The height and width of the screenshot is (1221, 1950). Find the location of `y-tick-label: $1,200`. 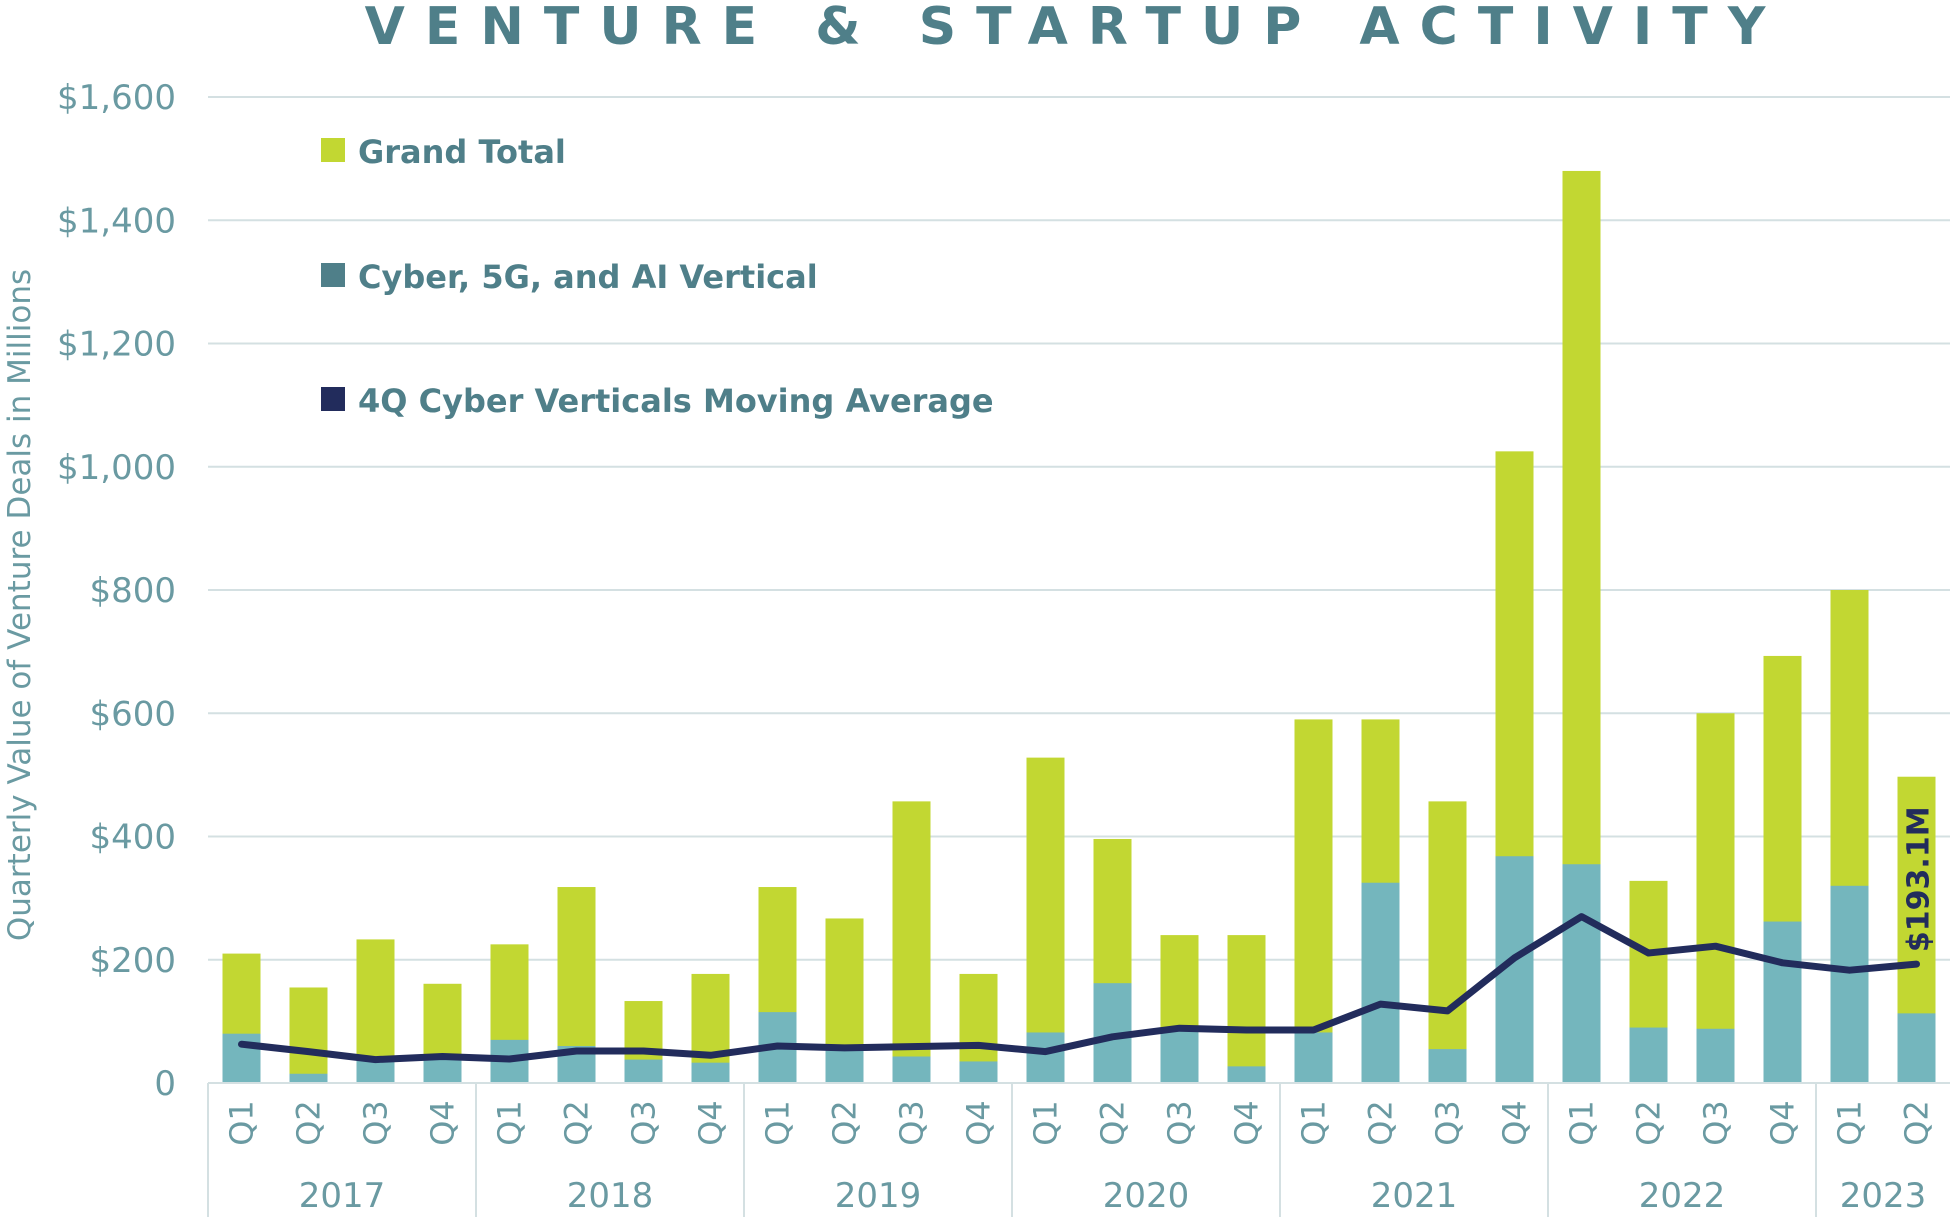

y-tick-label: $1,200 is located at coordinates (116, 345).